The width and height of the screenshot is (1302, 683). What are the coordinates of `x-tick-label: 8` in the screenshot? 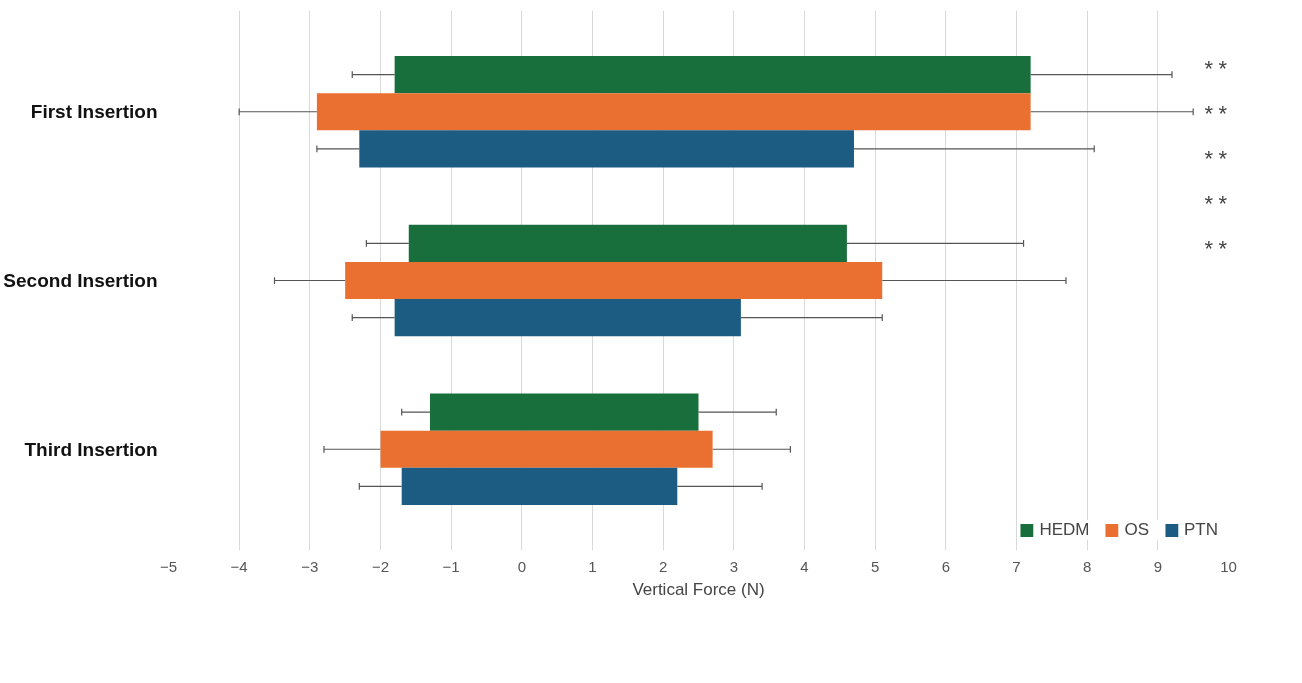 It's located at (1087, 566).